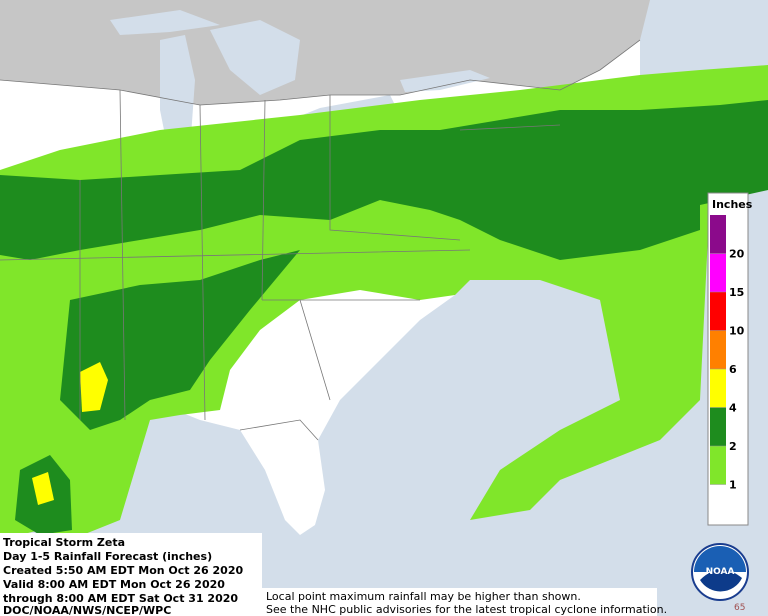  I want to click on legend: Inches 20 15 10 6 4 2 1, so click(730, 359).